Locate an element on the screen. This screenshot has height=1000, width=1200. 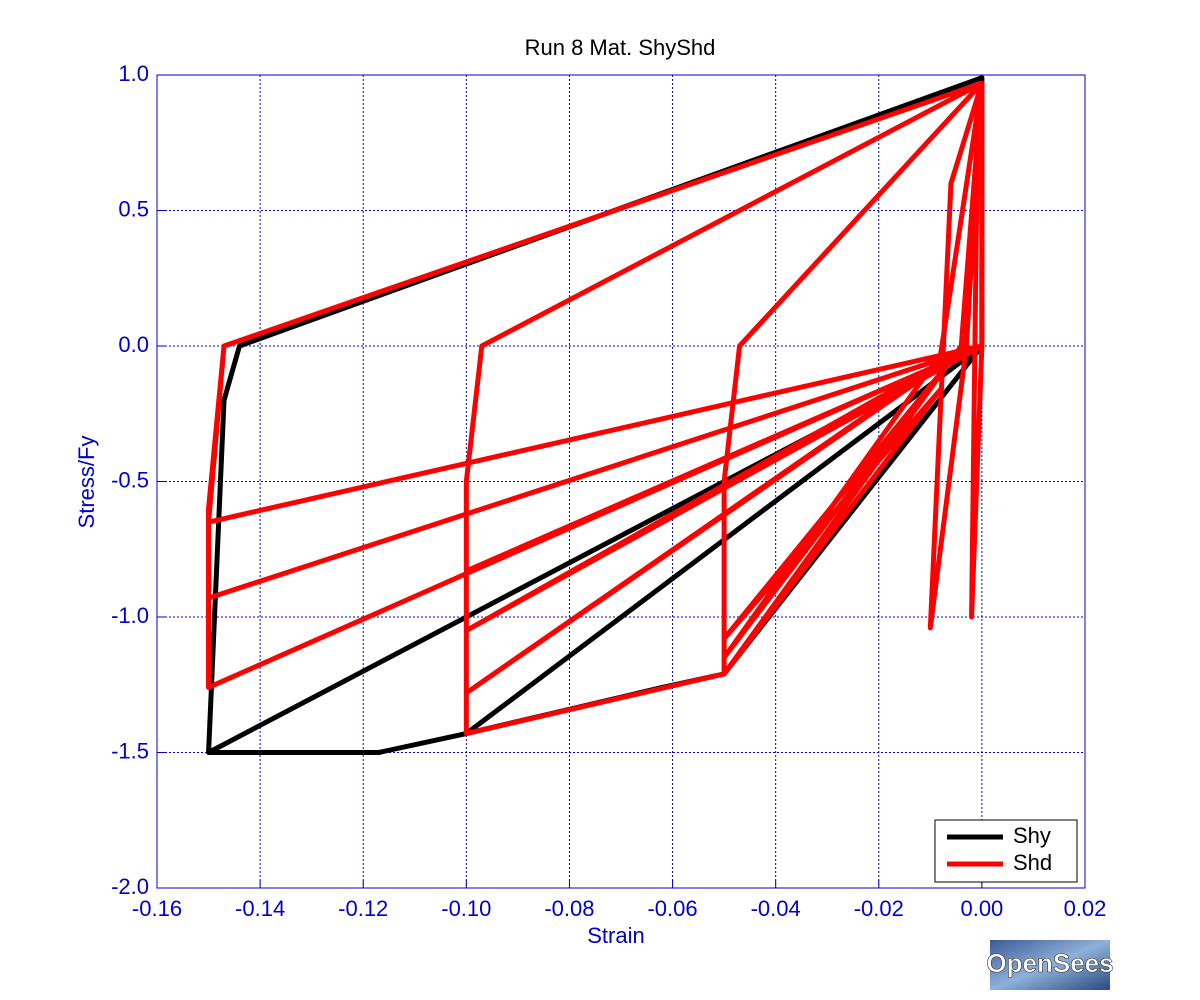
y-tick-label: 0.0 is located at coordinates (133, 344).